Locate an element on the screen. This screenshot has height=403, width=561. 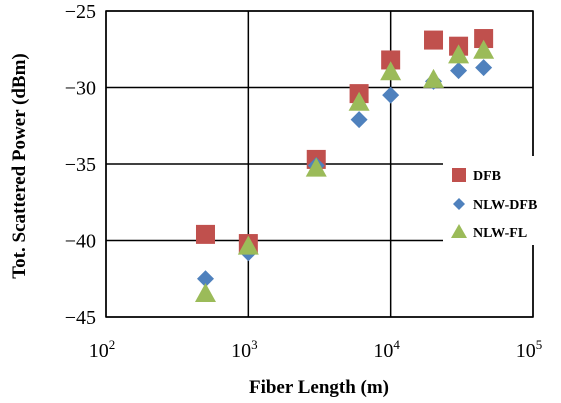
y-tick-label: −25 is located at coordinates (80, 12).